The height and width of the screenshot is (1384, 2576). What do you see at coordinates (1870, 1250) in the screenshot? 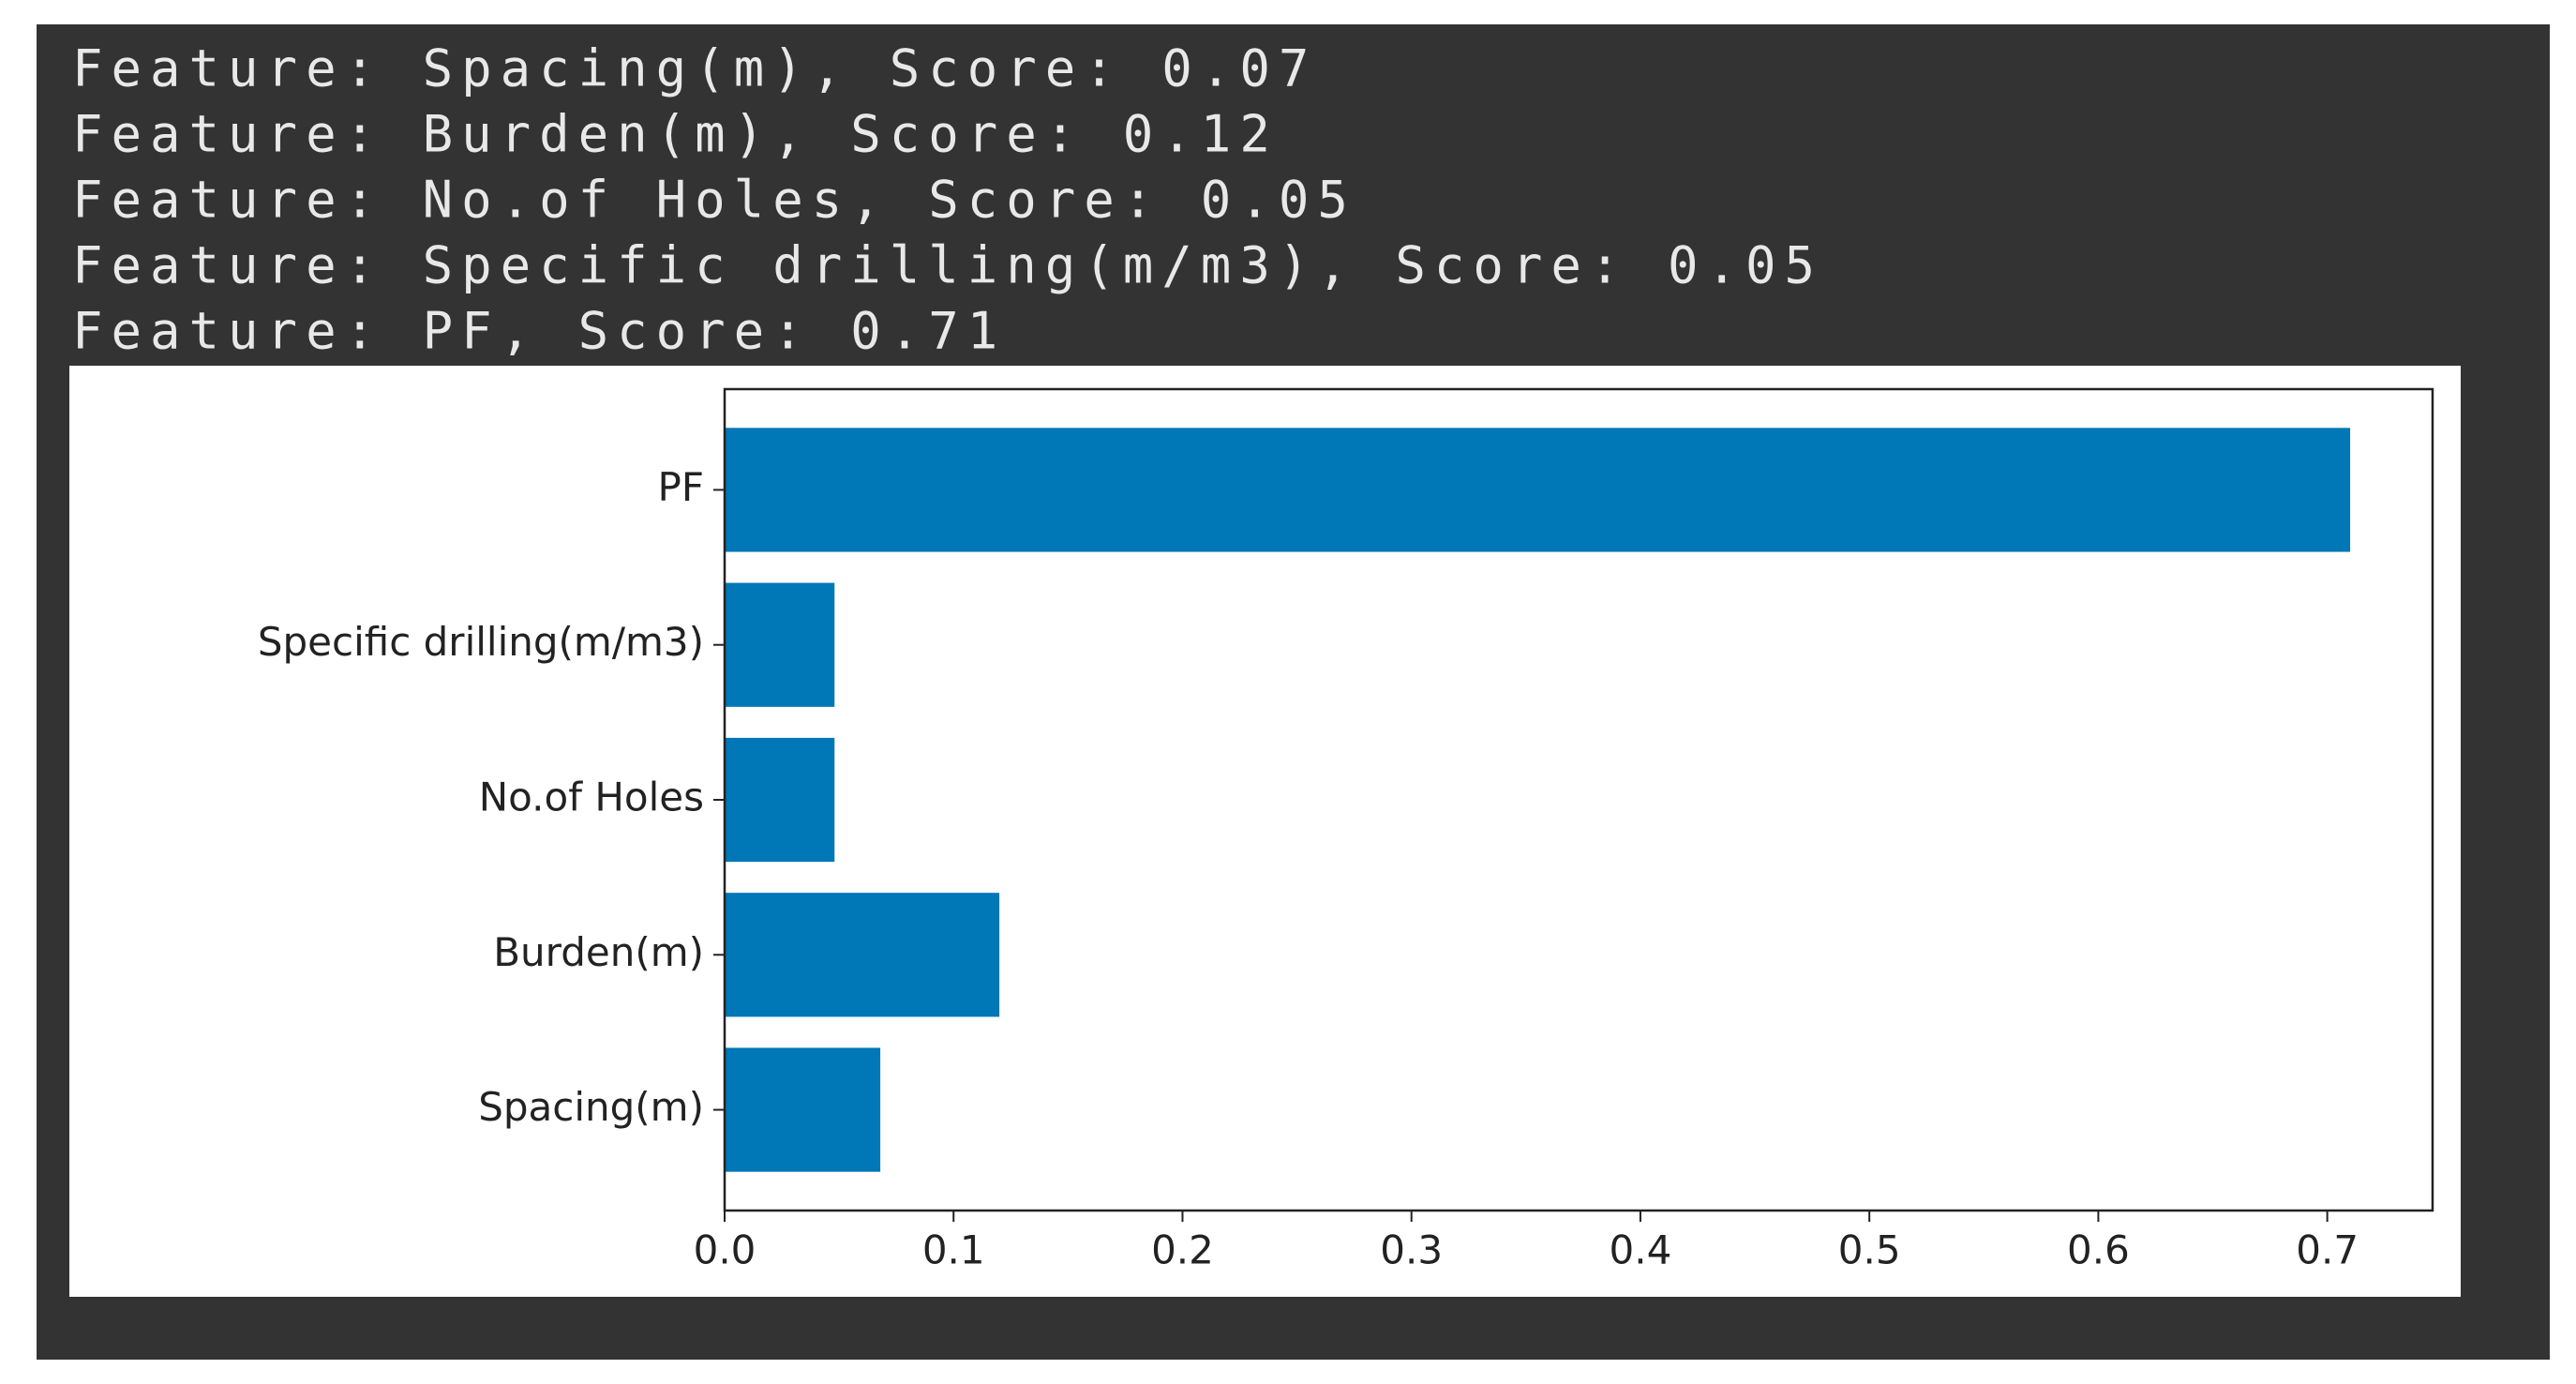
I see `x-tick-label: 0.5` at bounding box center [1870, 1250].